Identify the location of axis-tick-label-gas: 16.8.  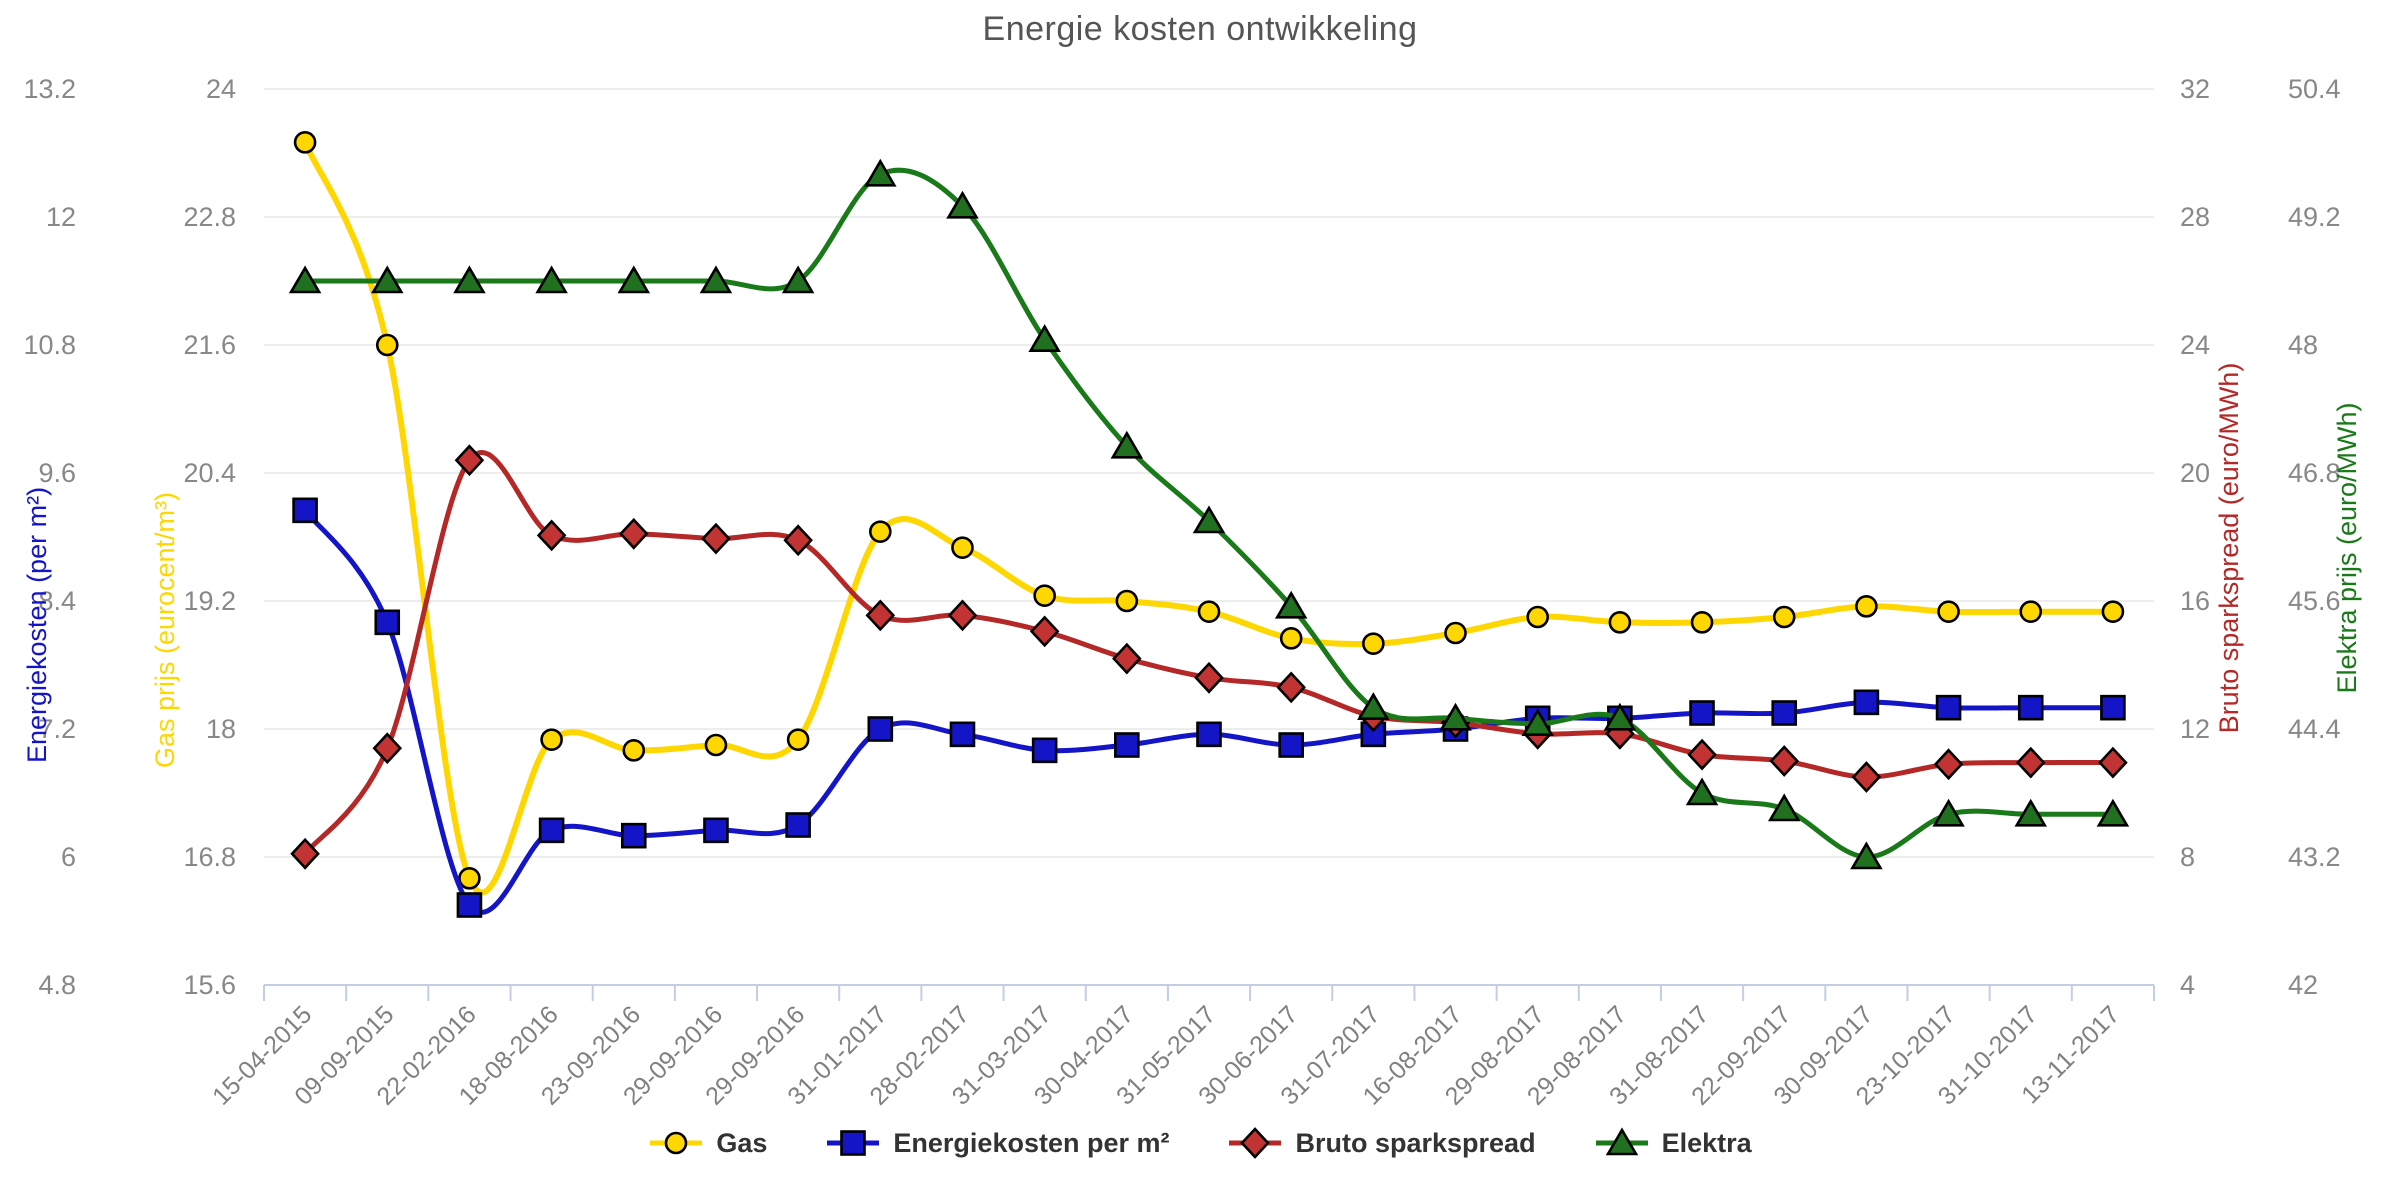
(209, 857).